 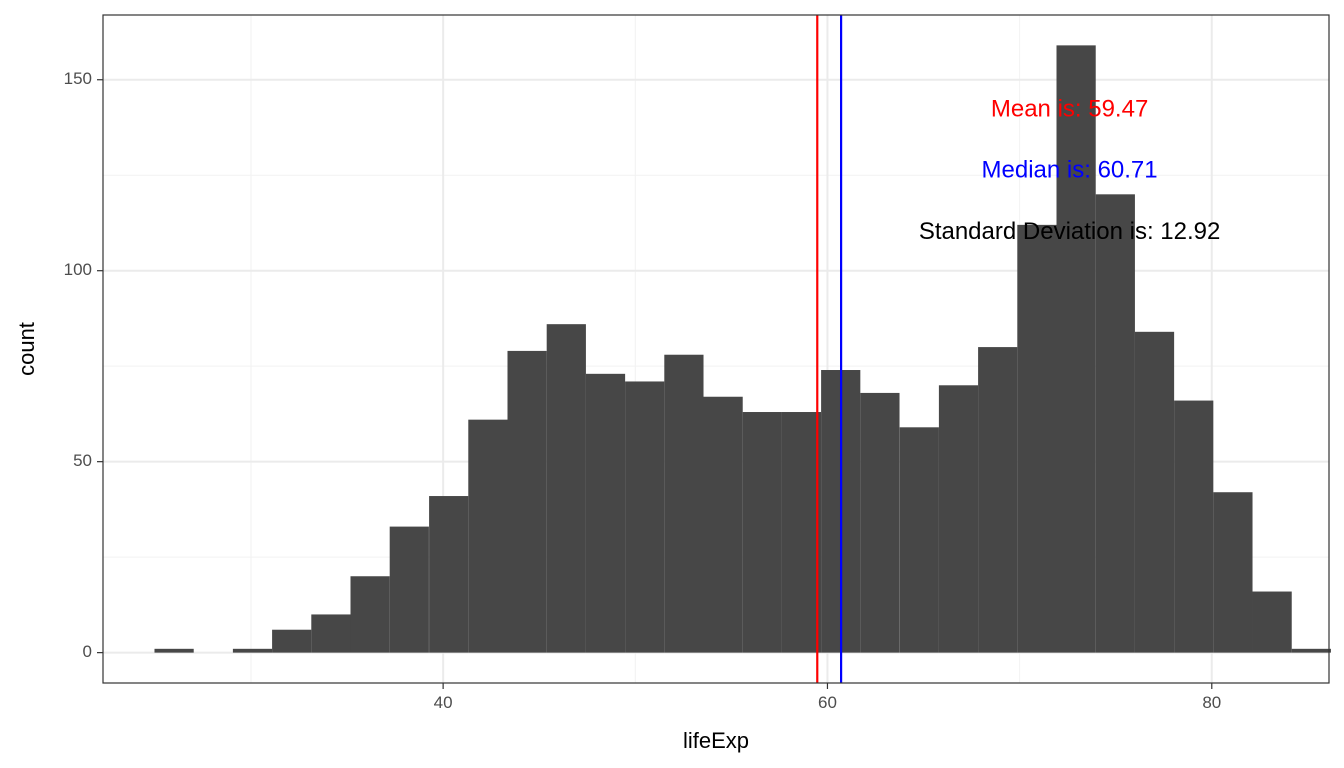 I want to click on x-tick-label: 40, so click(x=443, y=702).